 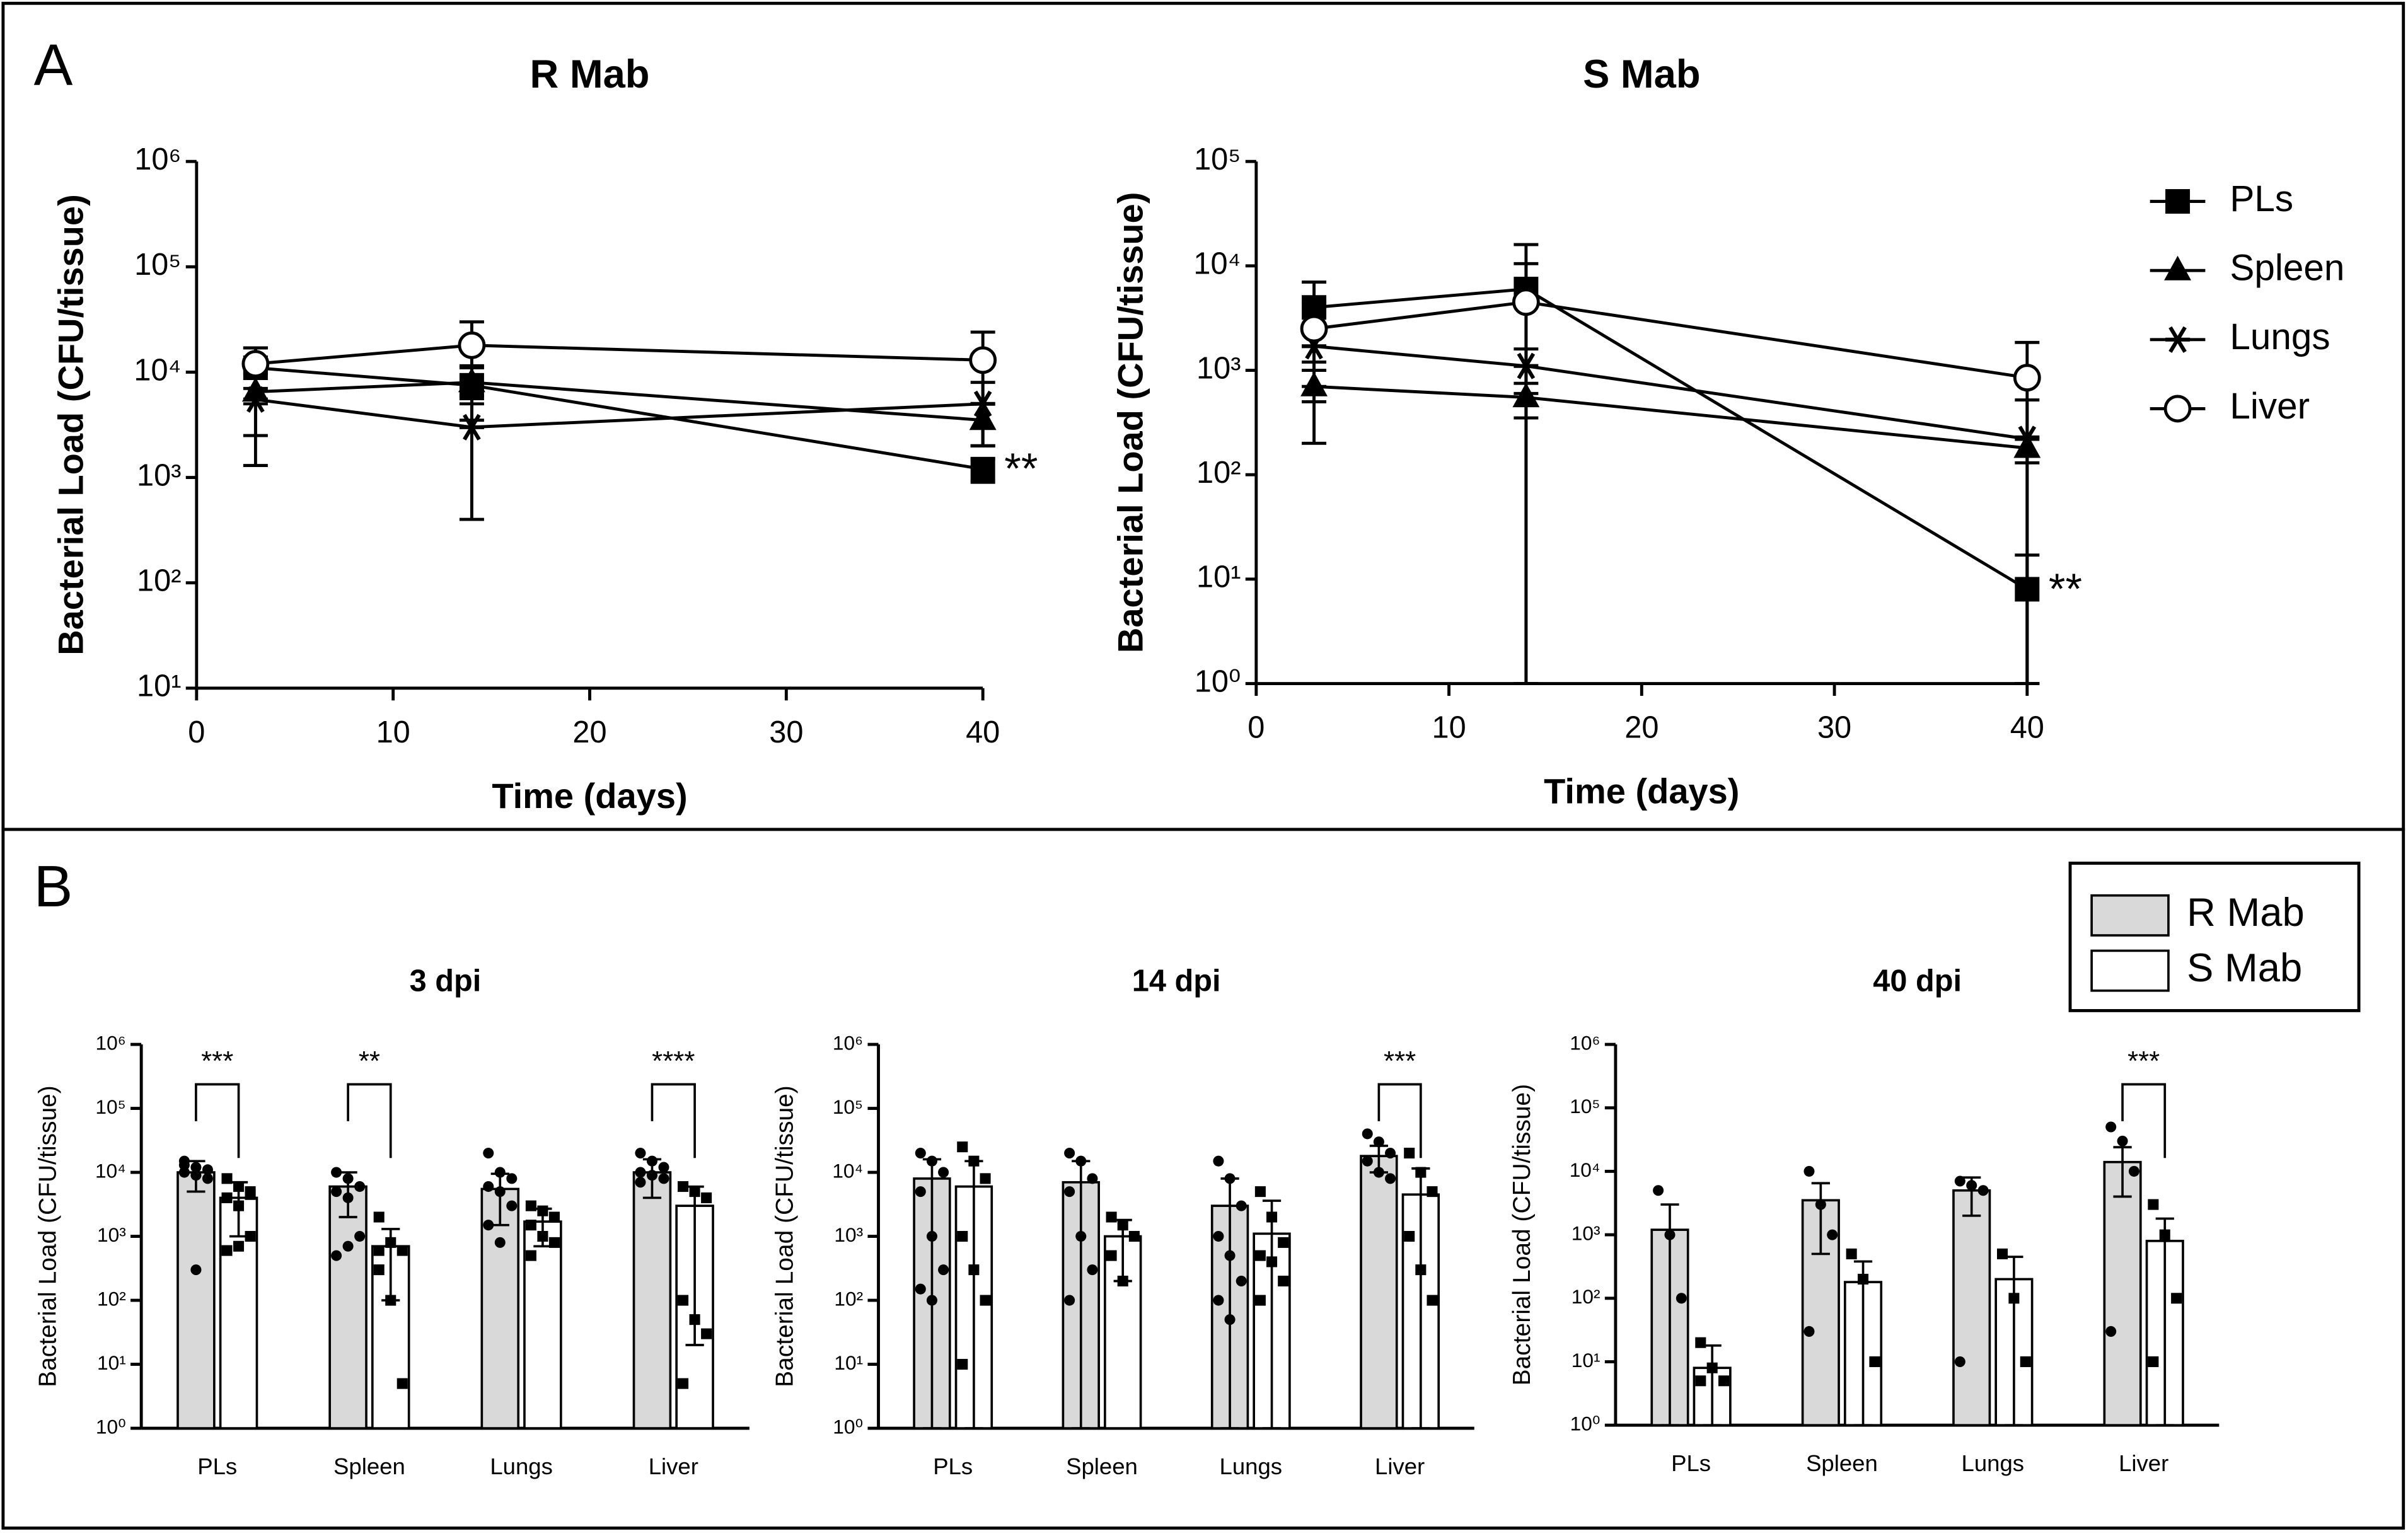 What do you see at coordinates (2280, 336) in the screenshot?
I see `legend-label: Lungs` at bounding box center [2280, 336].